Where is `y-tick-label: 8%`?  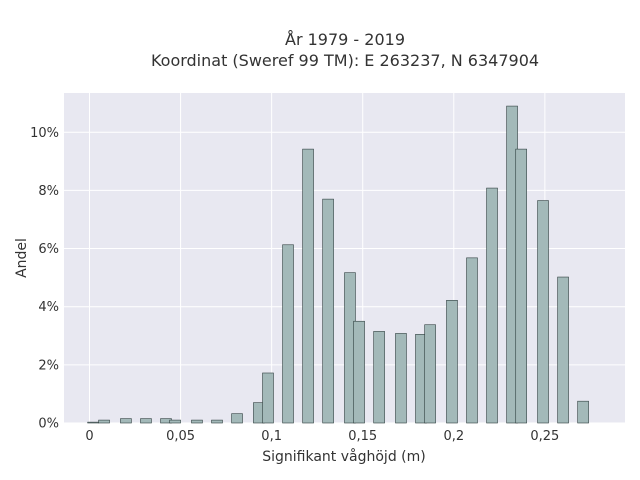 y-tick-label: 8% is located at coordinates (48, 191).